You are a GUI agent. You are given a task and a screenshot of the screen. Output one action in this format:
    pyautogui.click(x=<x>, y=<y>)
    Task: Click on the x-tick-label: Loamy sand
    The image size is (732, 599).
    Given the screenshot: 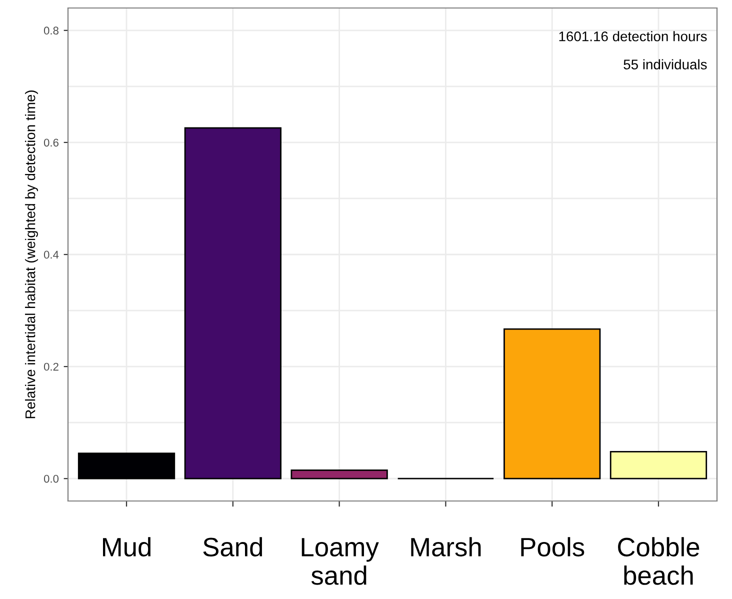 What is the action you would take?
    pyautogui.click(x=340, y=561)
    